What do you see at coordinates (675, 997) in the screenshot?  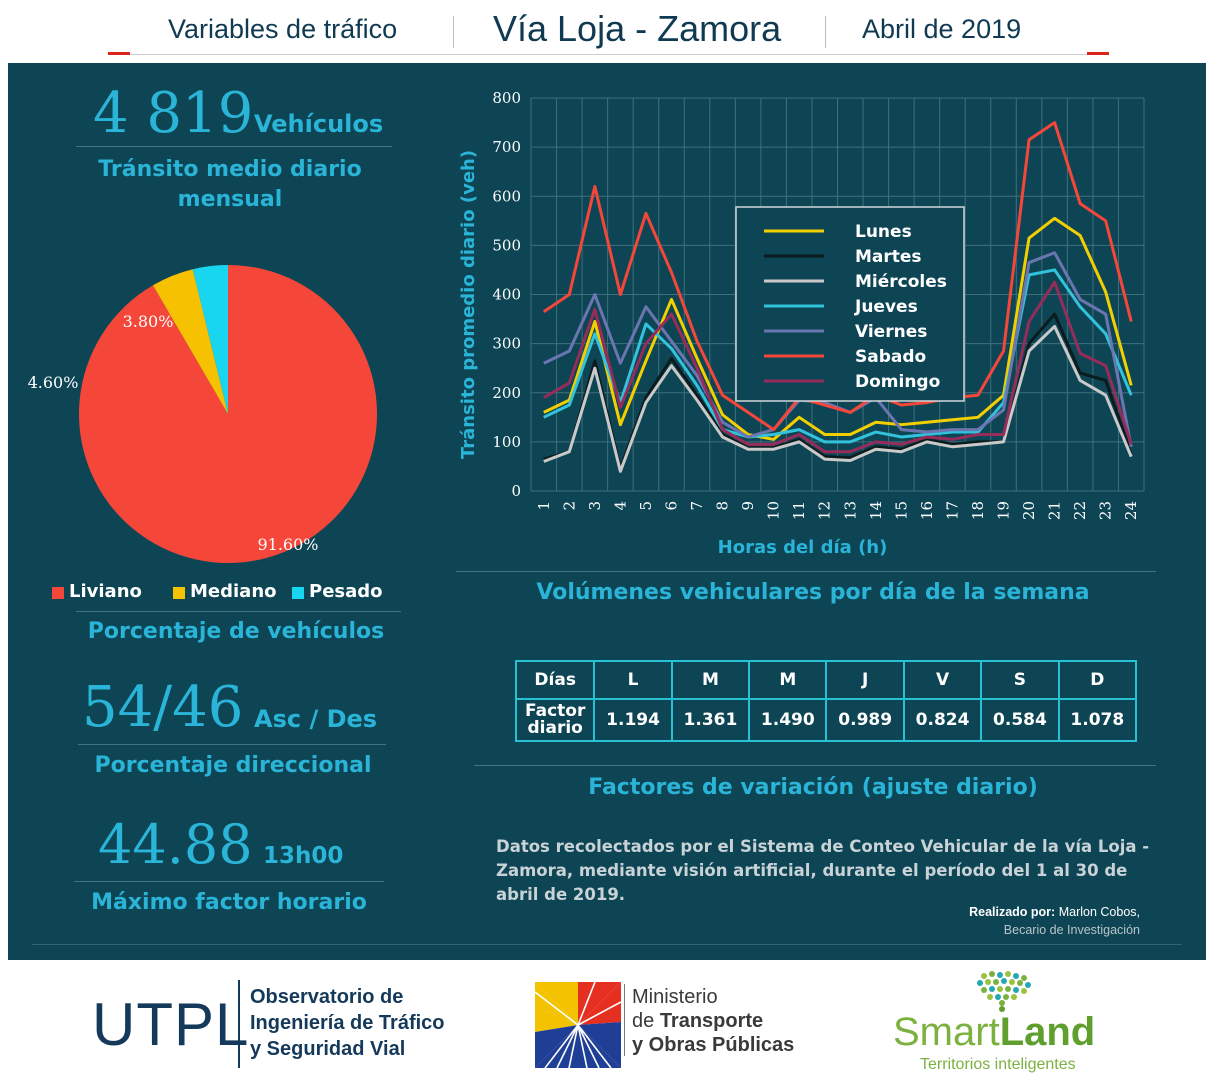 I see `ministerio-line-1: Ministerio` at bounding box center [675, 997].